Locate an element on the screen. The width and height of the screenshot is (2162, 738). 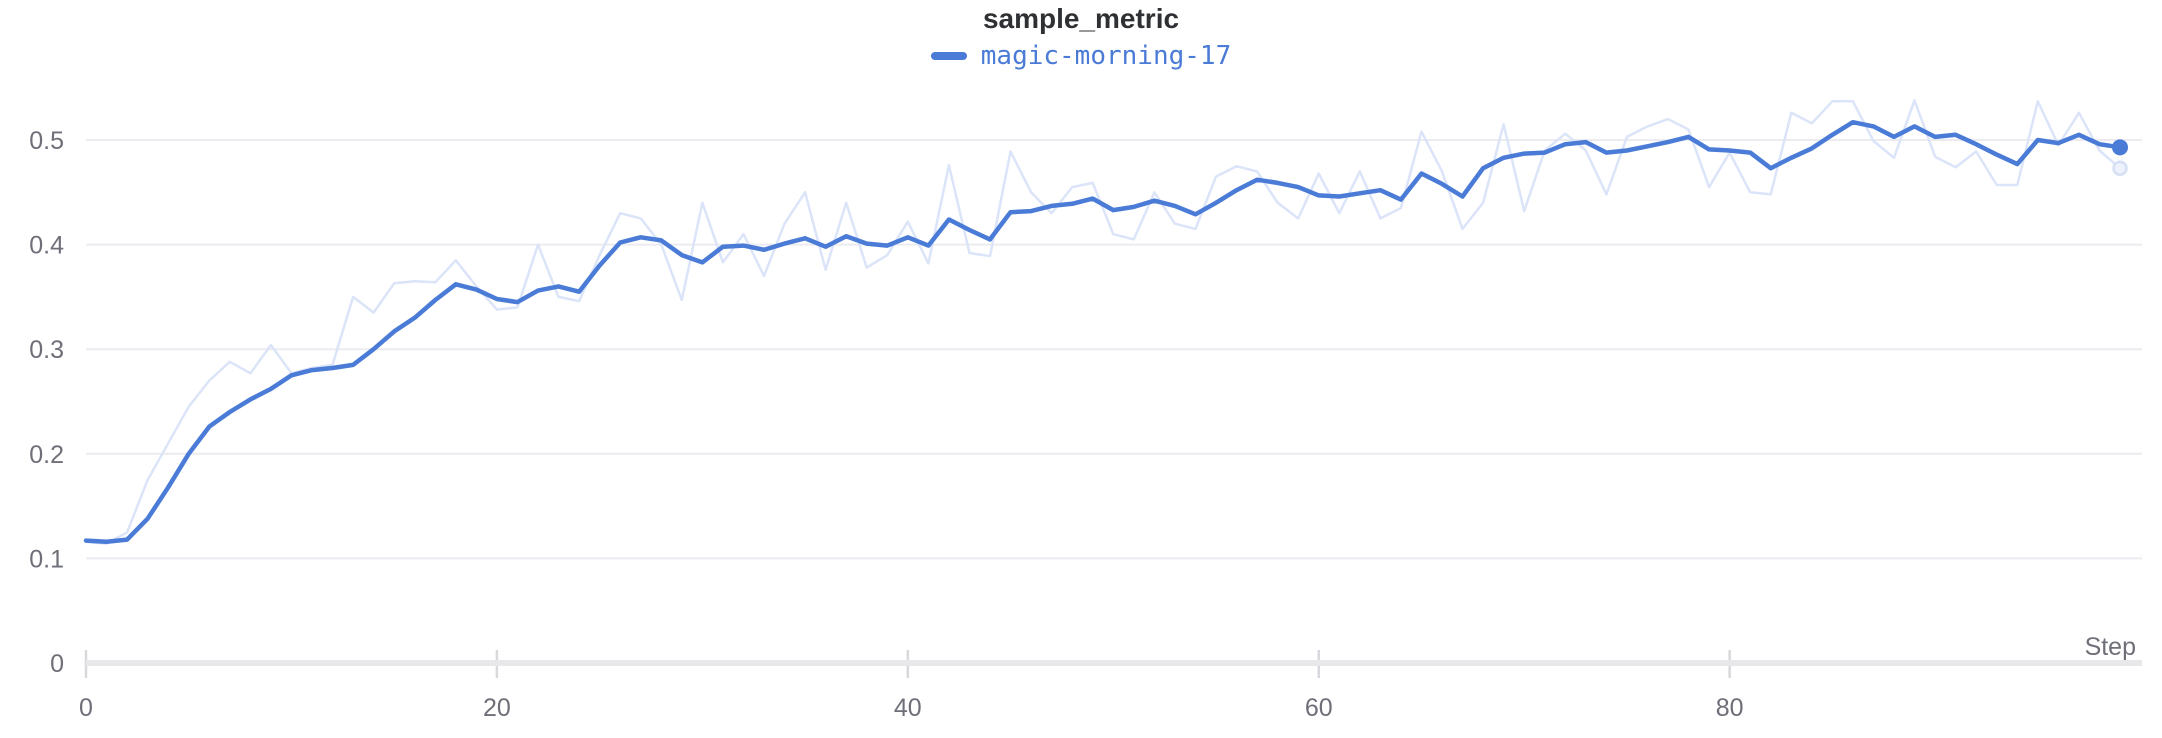
raw-endpoint-marker is located at coordinates (2120, 168).